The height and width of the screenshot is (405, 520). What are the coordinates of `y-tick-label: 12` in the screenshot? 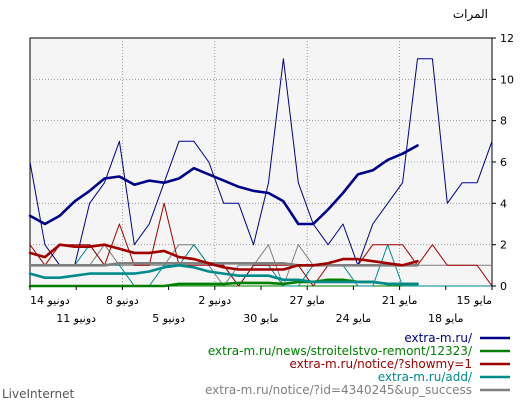 It's located at (507, 38).